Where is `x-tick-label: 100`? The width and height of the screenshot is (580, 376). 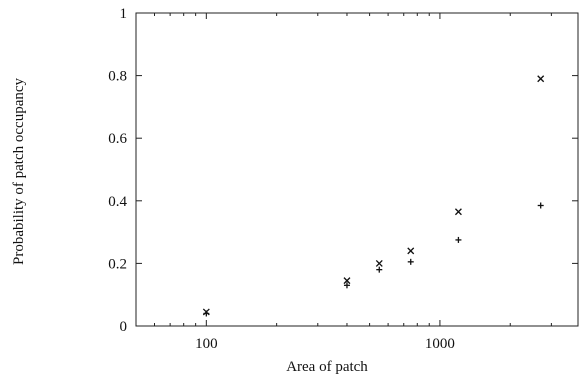
x-tick-label: 100 is located at coordinates (206, 344).